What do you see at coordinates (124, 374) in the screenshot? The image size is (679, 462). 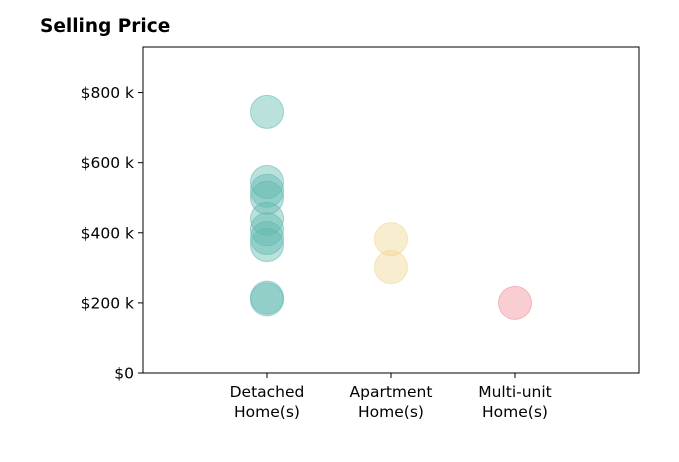 I see `y-tick-label: $0` at bounding box center [124, 374].